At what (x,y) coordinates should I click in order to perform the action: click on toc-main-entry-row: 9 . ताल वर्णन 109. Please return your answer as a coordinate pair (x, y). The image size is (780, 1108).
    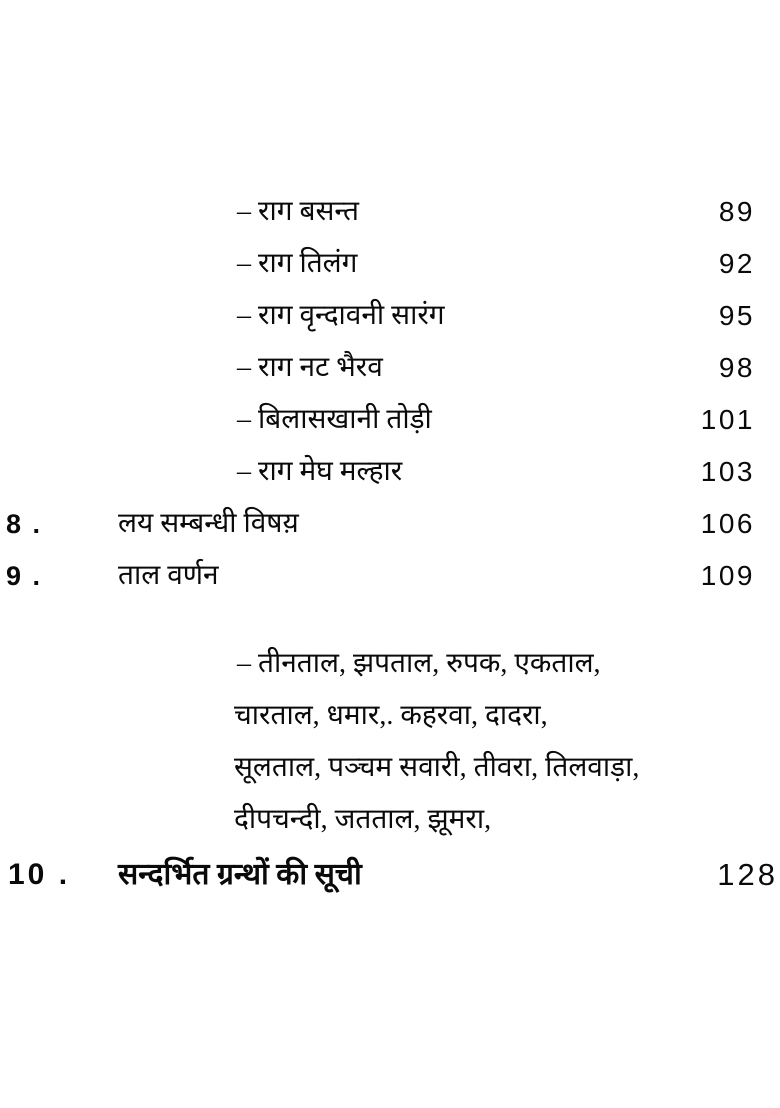
    Looking at the image, I should click on (390, 576).